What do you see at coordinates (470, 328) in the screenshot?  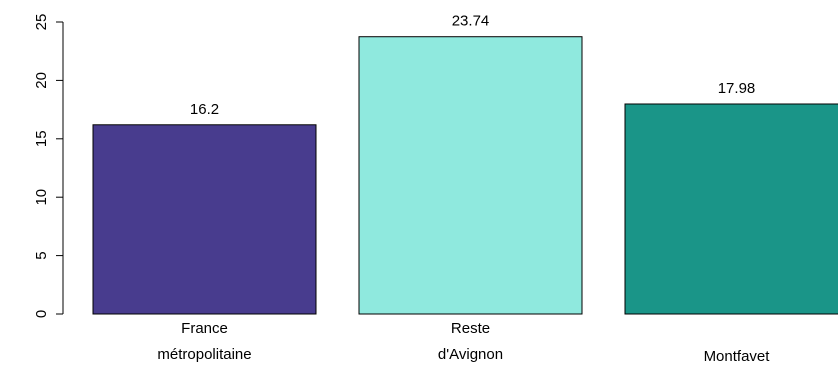 I see `x-category-label: Reste` at bounding box center [470, 328].